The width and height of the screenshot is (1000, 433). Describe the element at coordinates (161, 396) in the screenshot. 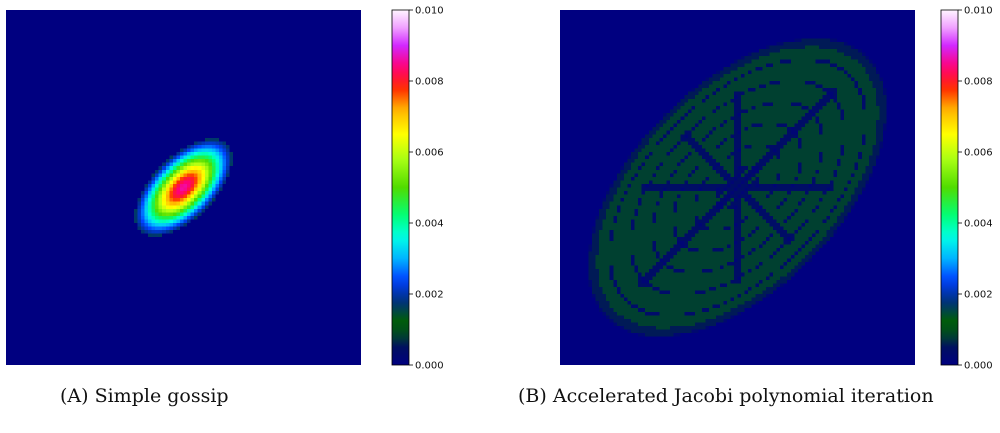

I see `caption-a-text: Simple gossip` at that location.